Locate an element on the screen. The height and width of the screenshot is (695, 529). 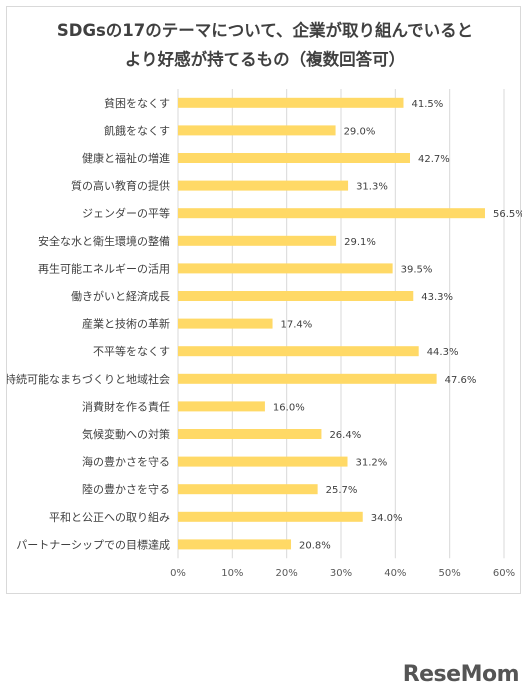
category-label: 気候変動への対策 is located at coordinates (126, 434).